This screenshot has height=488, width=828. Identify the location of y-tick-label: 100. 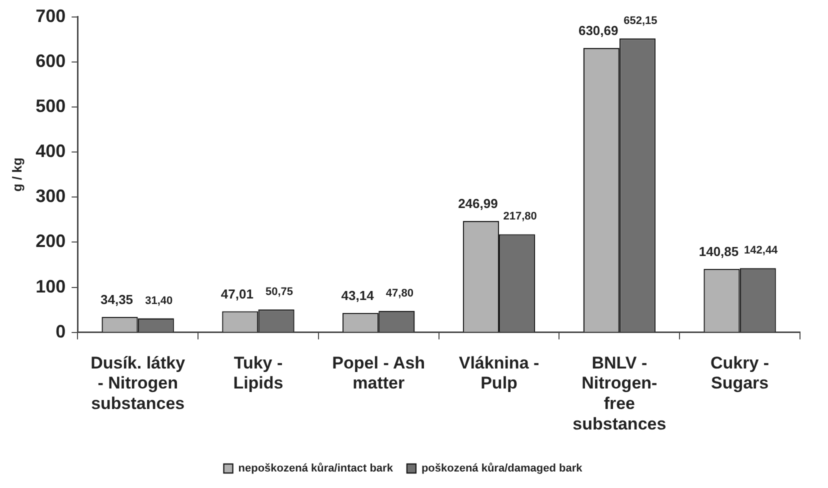
(51, 286).